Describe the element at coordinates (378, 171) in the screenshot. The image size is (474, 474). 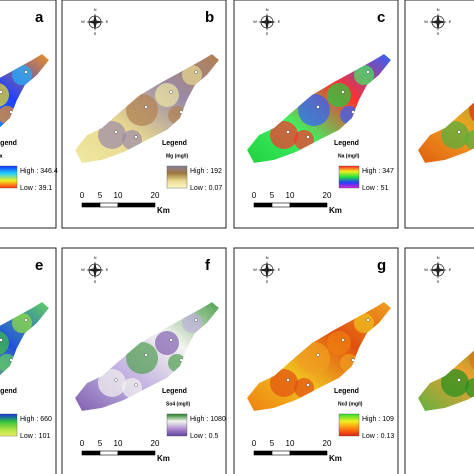
I see `legend-high: High : 347` at that location.